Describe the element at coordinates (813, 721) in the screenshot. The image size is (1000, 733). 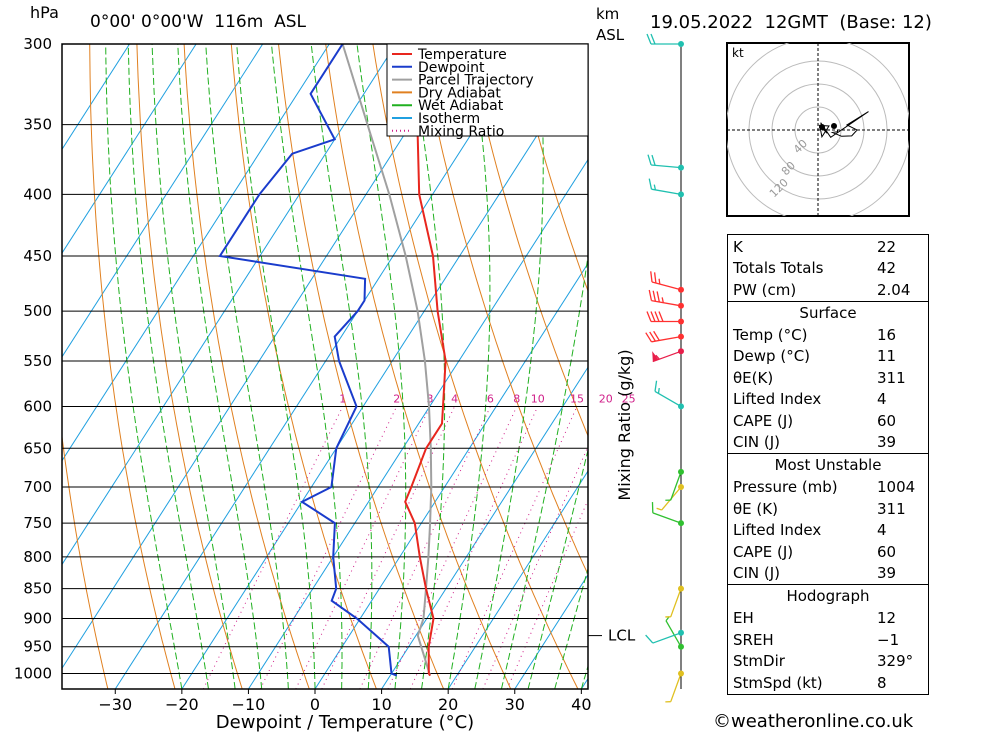
I see `footer-credit: ©weatheronline.co.uk` at that location.